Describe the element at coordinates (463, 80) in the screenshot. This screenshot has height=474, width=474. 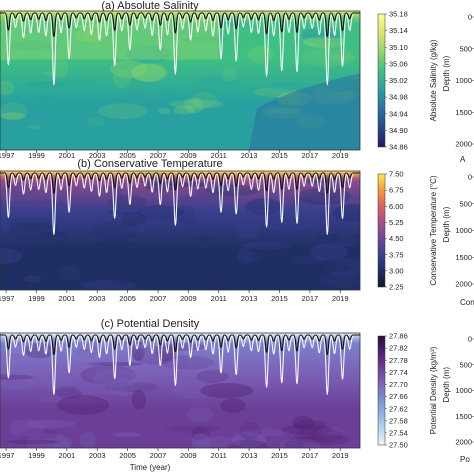
I see `depth-tick-label: 1000` at that location.